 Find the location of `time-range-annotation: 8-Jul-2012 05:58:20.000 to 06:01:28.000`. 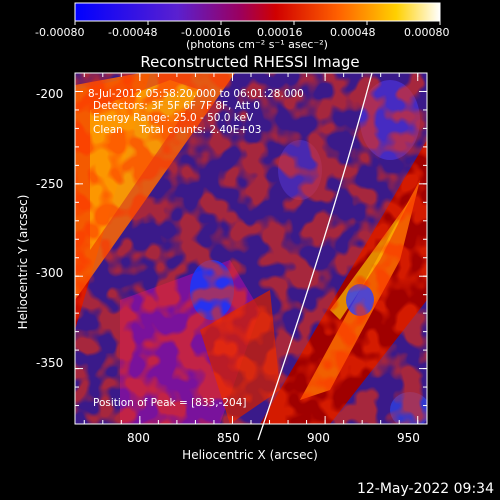

time-range-annotation: 8-Jul-2012 05:58:20.000 to 06:01:28.000 is located at coordinates (196, 94).